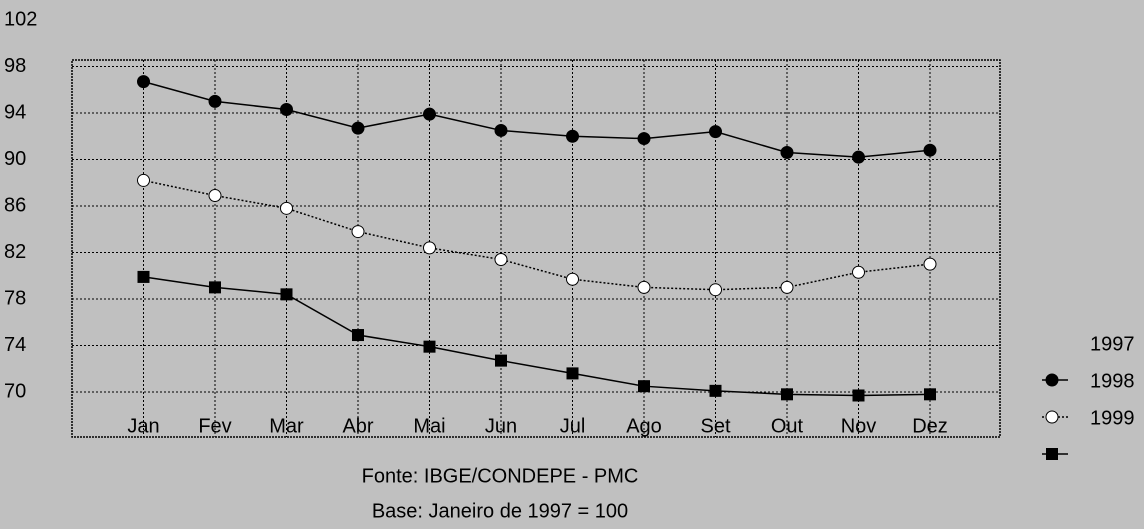  What do you see at coordinates (15, 66) in the screenshot?
I see `y-tick-label: 98` at bounding box center [15, 66].